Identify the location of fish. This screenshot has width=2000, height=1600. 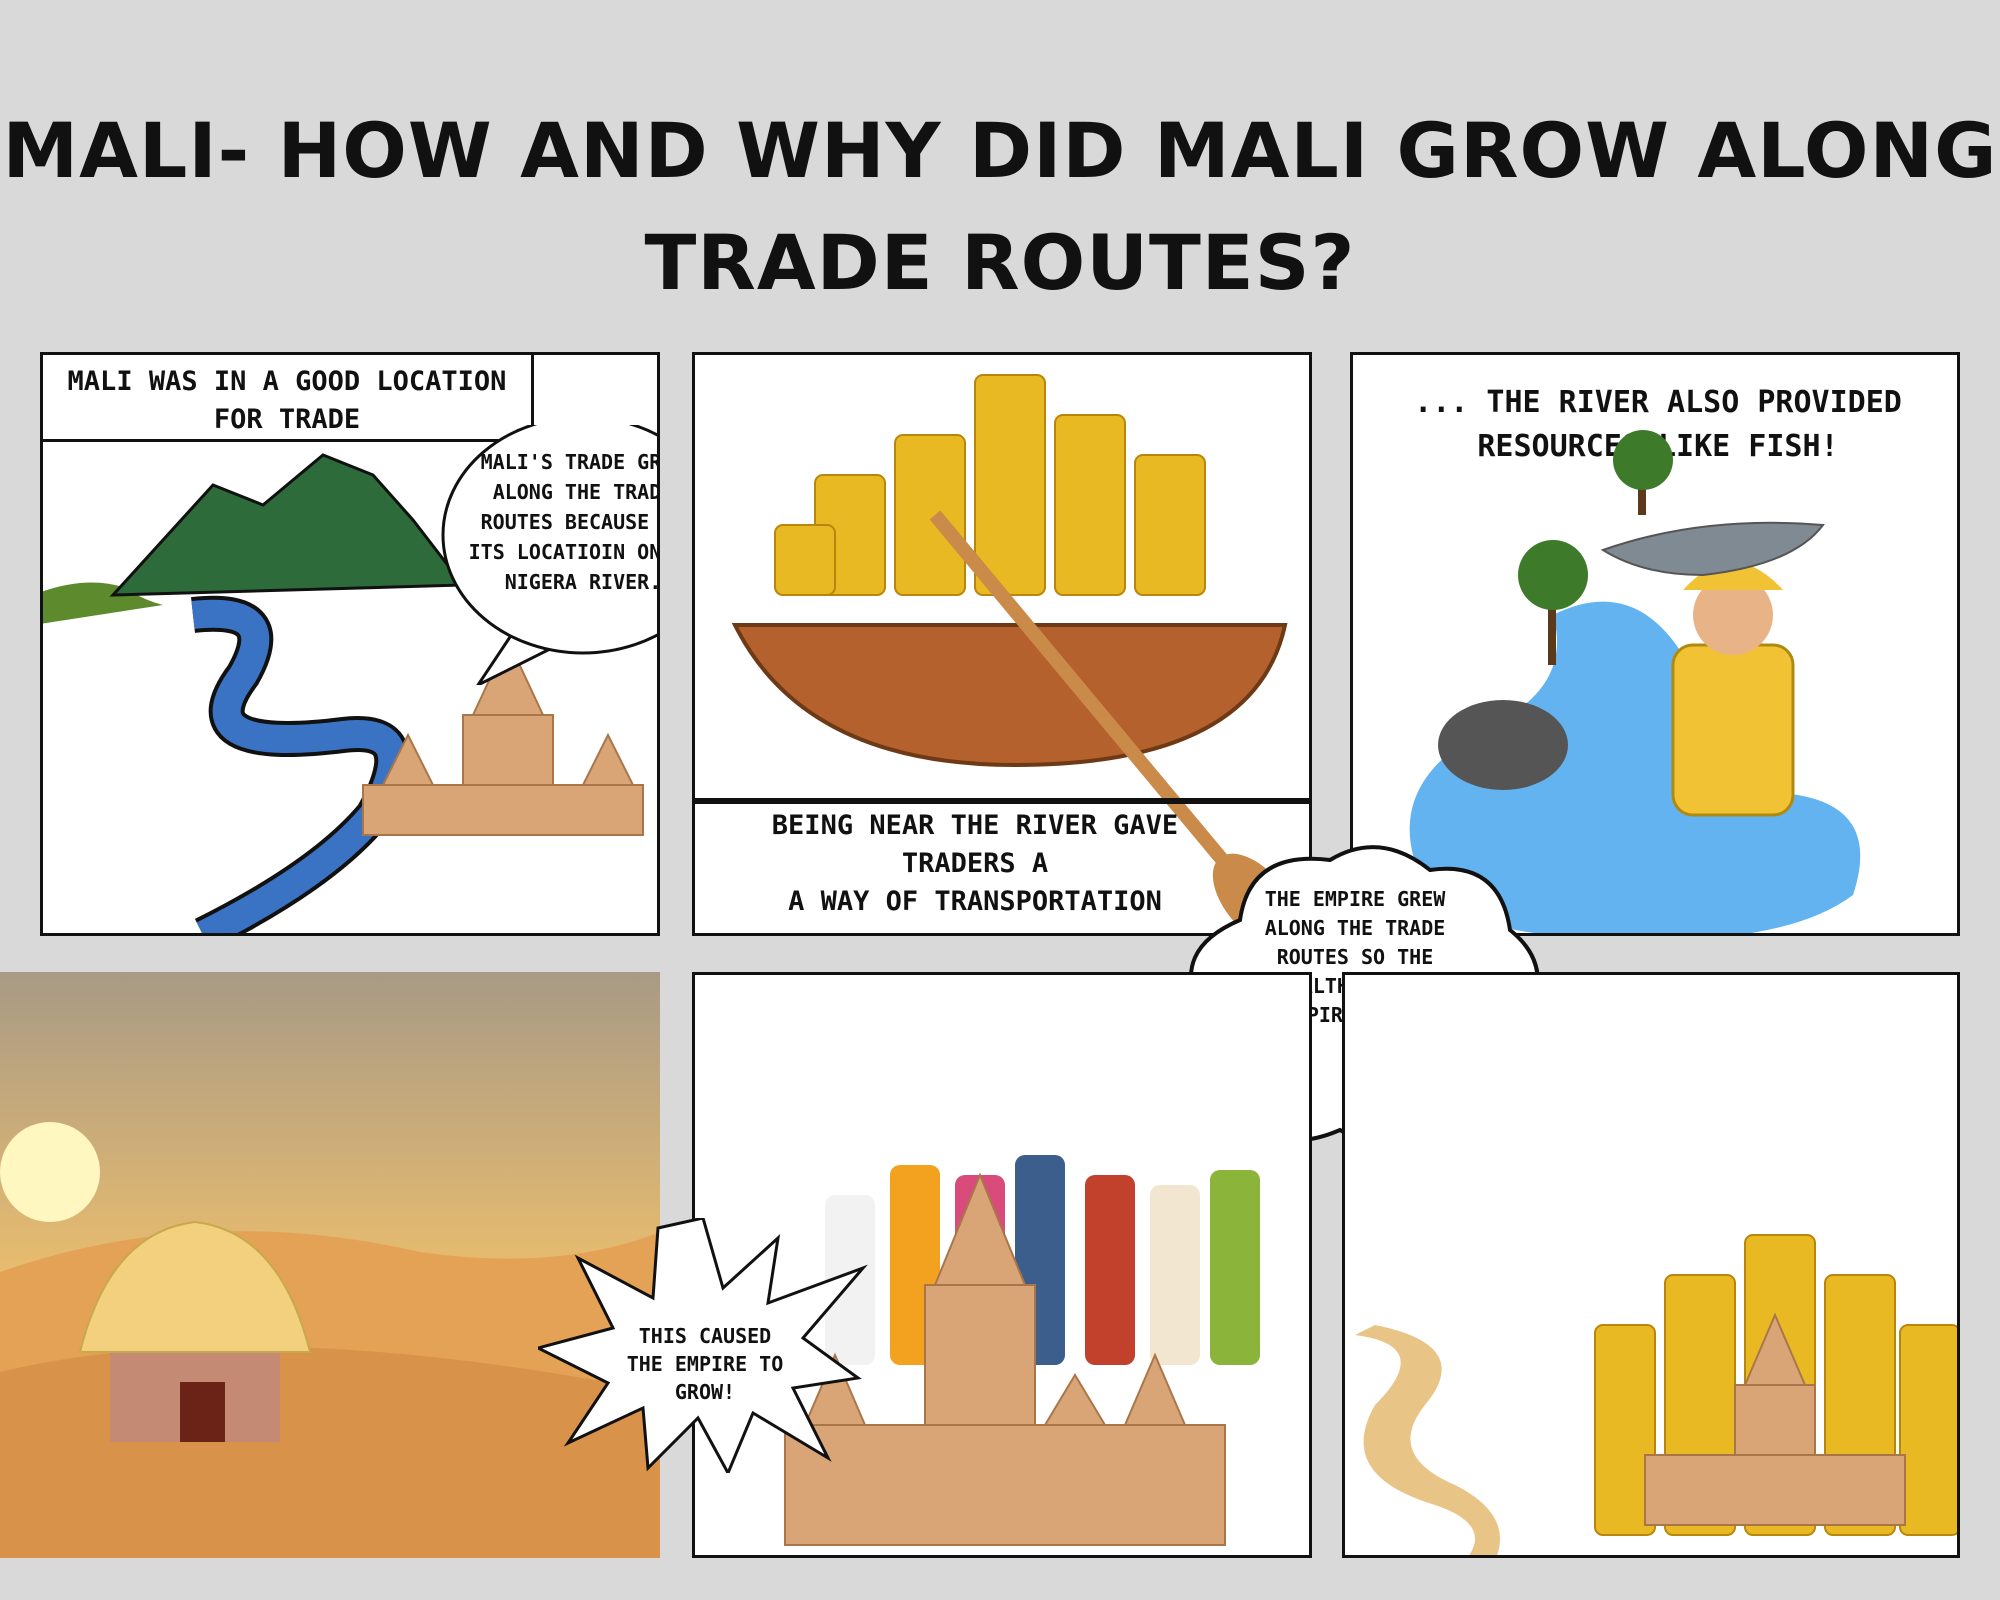
(1712, 549).